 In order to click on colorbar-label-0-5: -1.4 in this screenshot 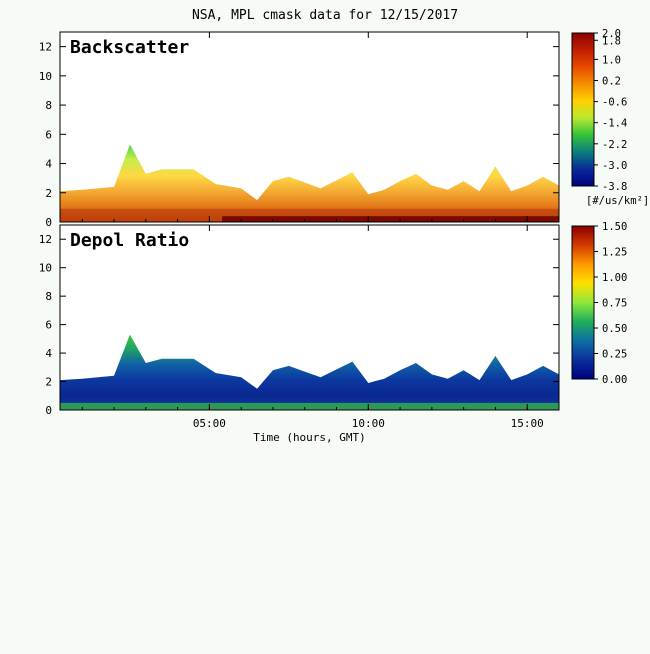, I will do `click(614, 124)`.